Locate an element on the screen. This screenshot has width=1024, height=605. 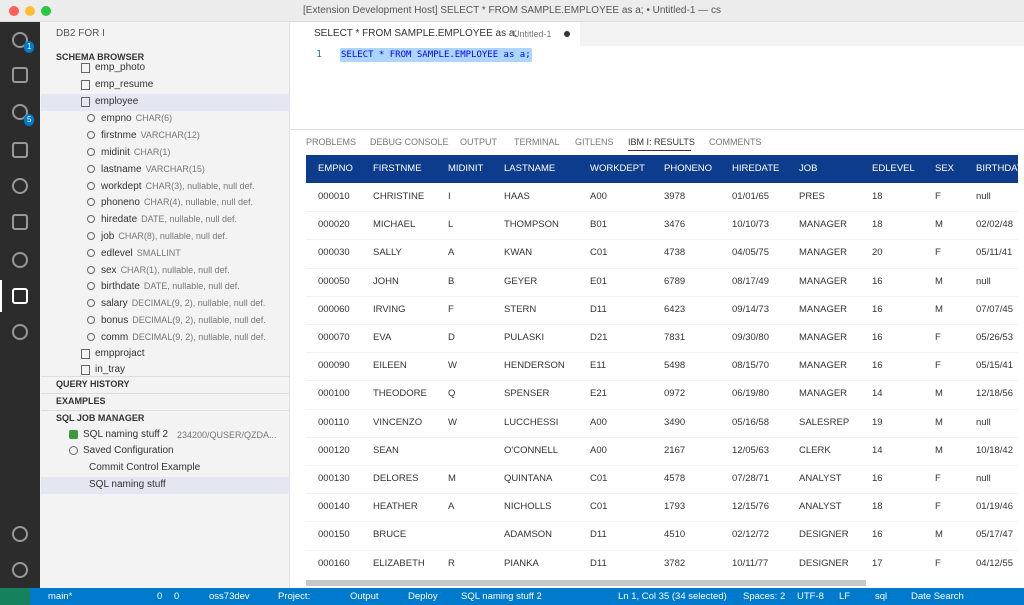
column-icon is located at coordinates (91, 303).